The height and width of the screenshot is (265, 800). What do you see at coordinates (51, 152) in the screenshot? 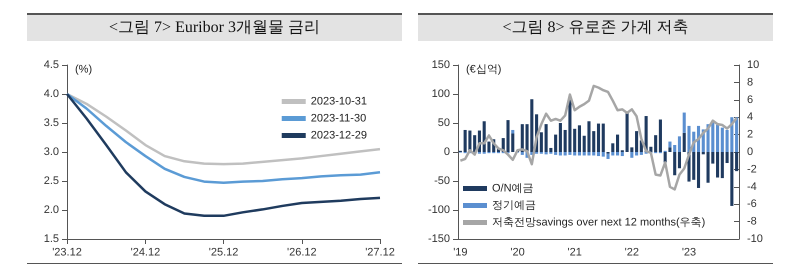
I see `y-tick-label: 3.0` at bounding box center [51, 152].